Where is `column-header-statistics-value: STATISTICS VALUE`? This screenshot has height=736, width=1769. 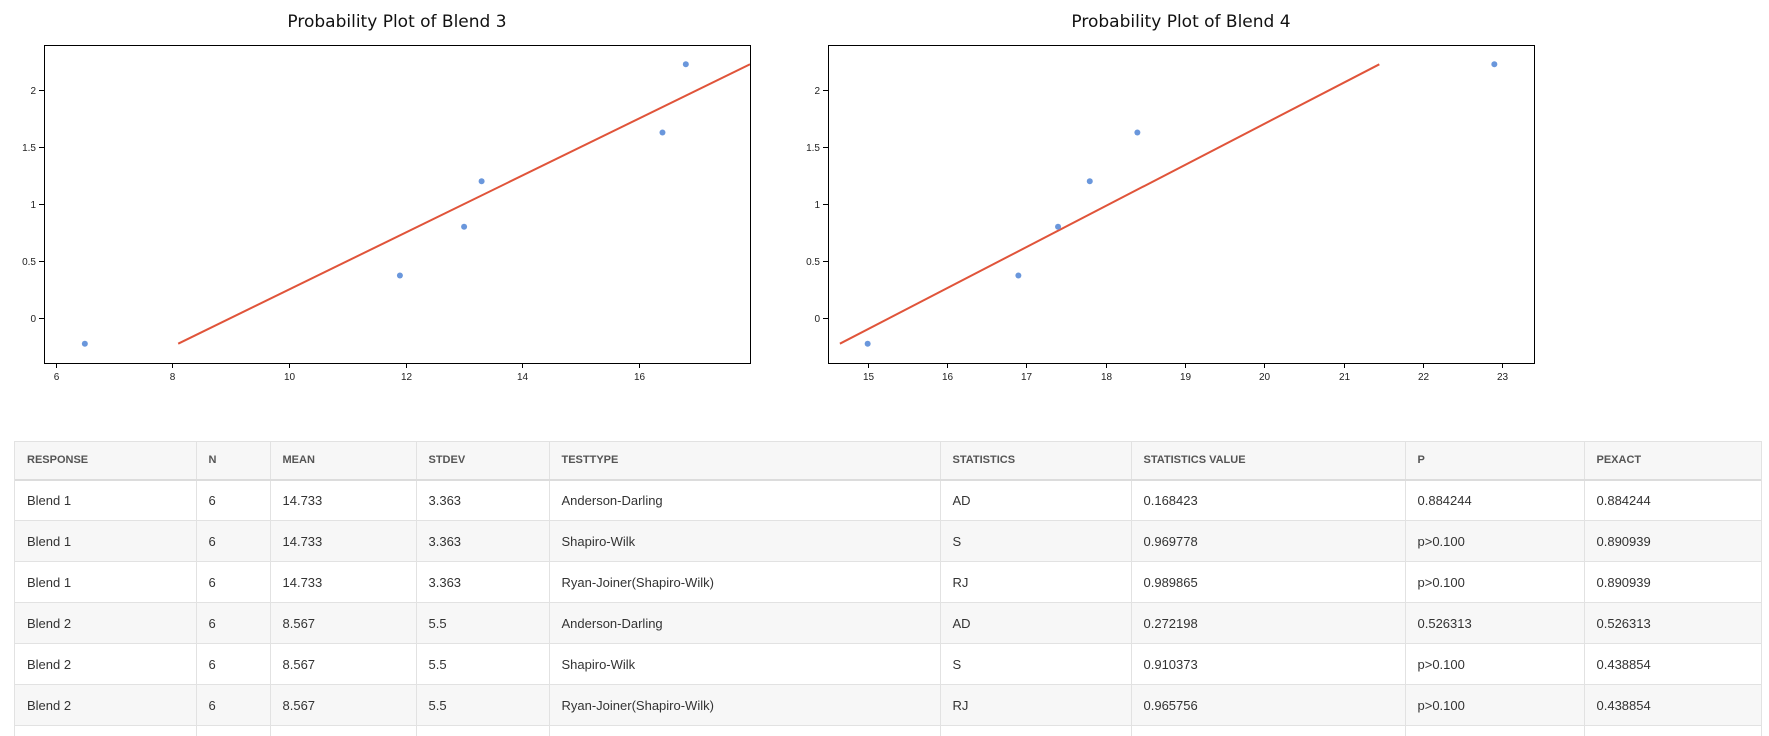
column-header-statistics-value: STATISTICS VALUE is located at coordinates (1268, 461).